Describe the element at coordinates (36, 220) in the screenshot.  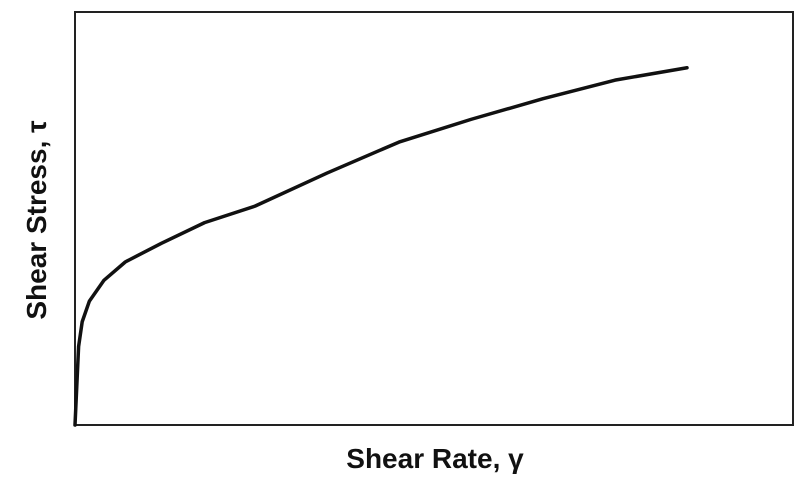
I see `y-axis-label: Shear Stress, τ` at that location.